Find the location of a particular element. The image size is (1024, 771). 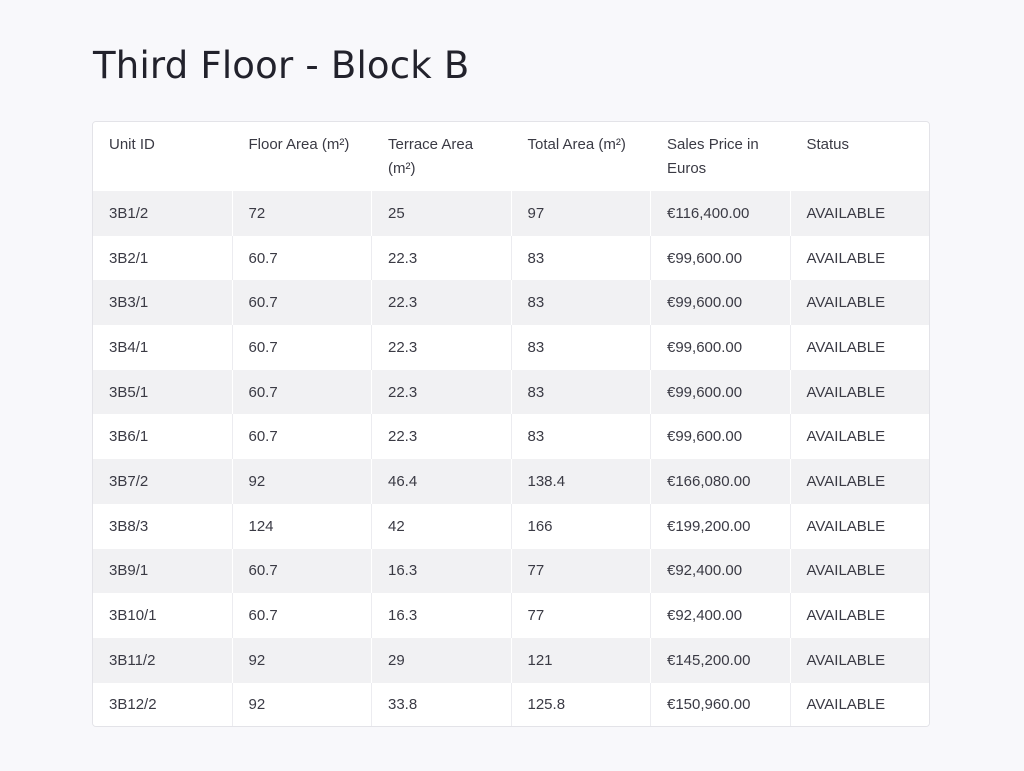

column-header-floor-area: Floor Area (m²) is located at coordinates (302, 156).